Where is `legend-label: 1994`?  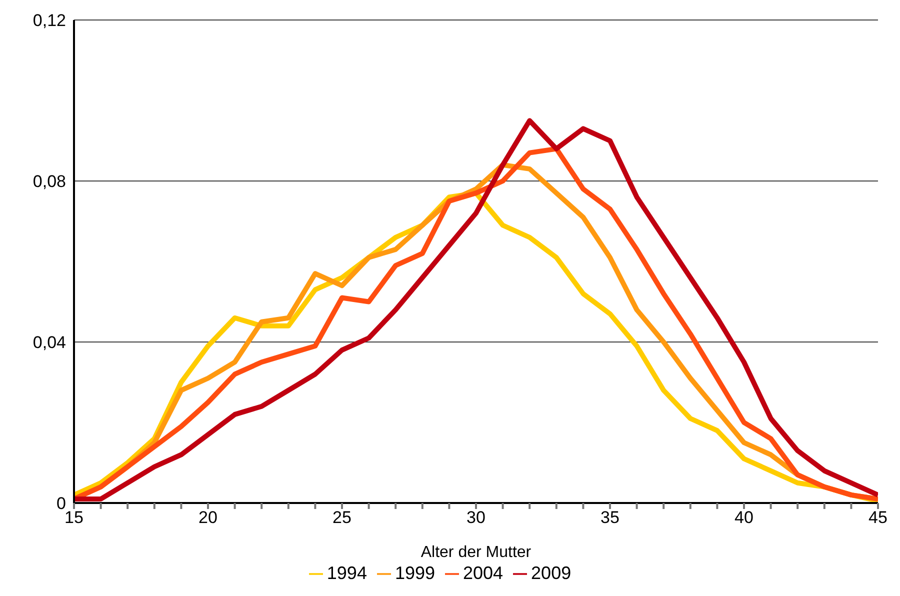 legend-label: 1994 is located at coordinates (346, 573).